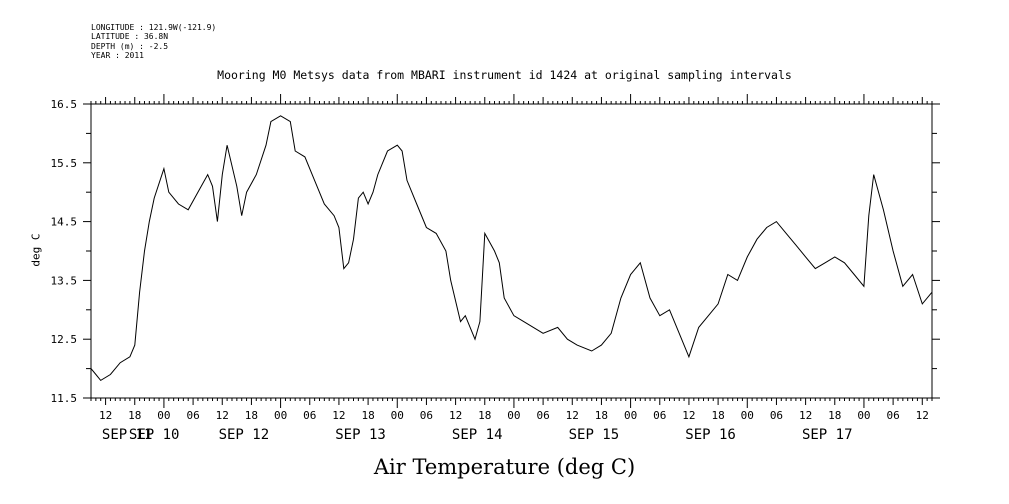 Image resolution: width=1009 pixels, height=504 pixels. I want to click on x-day-label: SEP 16, so click(710, 435).